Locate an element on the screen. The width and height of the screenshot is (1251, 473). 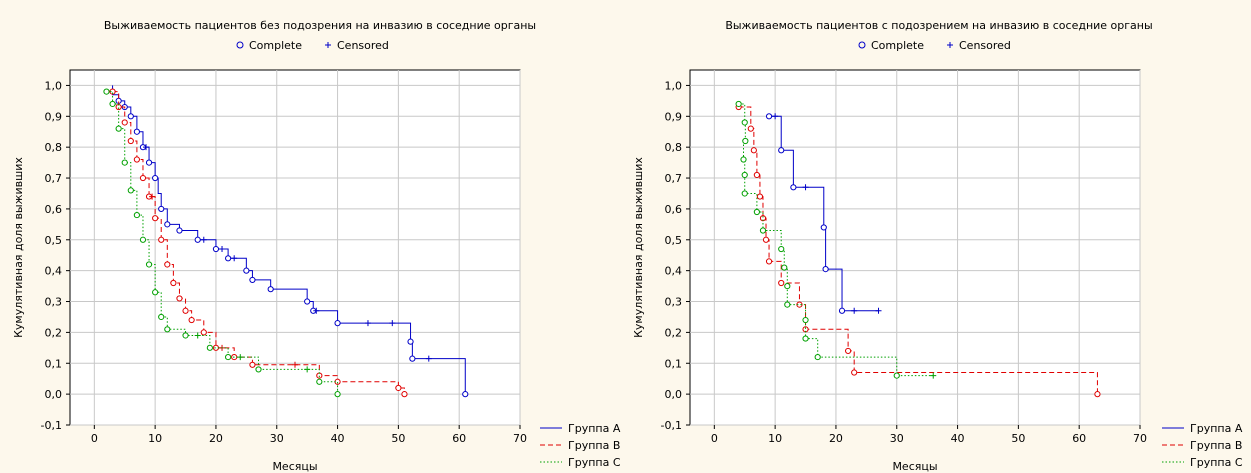
marker-legend: Complete Censored is located at coordinates (312, 45).